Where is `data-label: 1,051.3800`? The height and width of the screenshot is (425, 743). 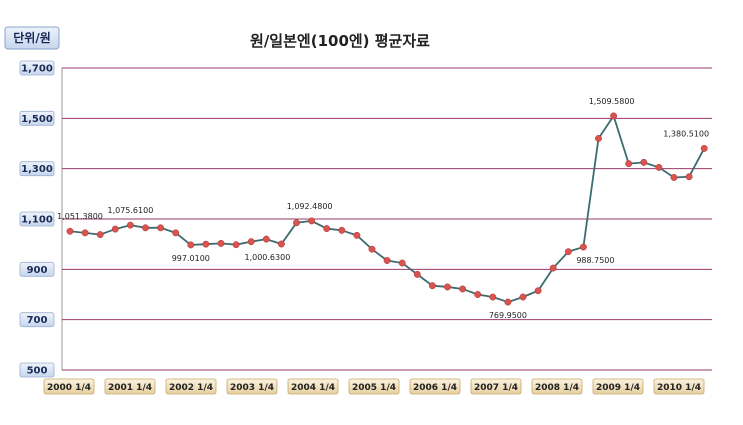
data-label: 1,051.3800 is located at coordinates (80, 216).